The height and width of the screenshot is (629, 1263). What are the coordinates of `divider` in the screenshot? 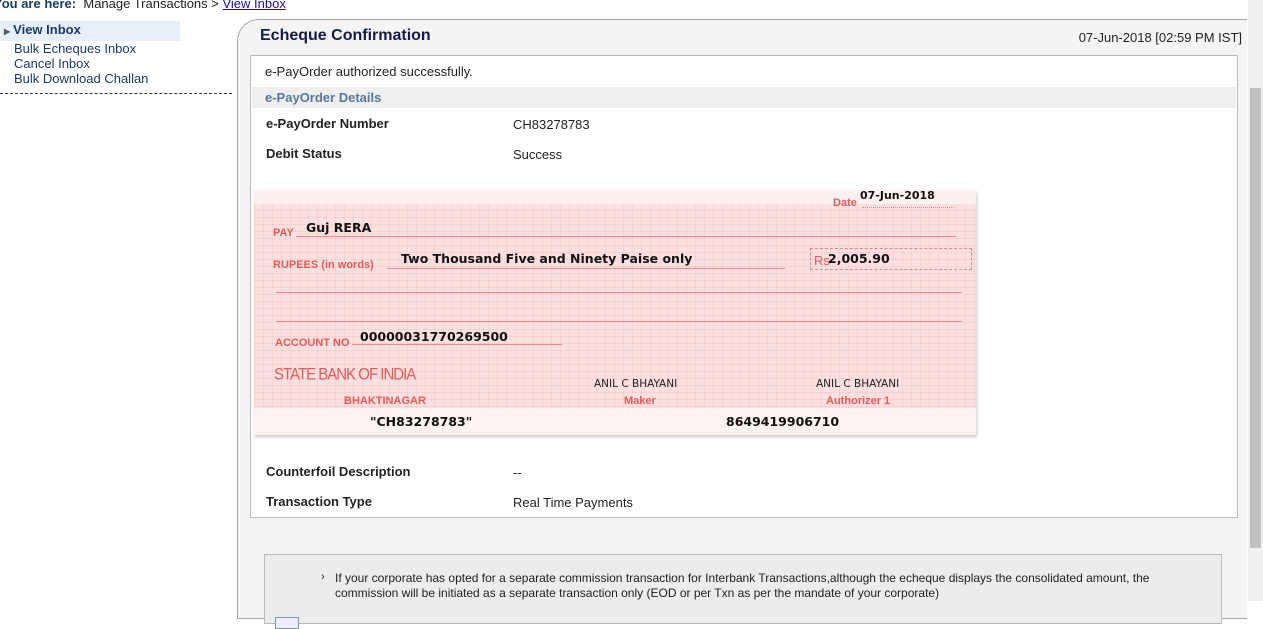 It's located at (116, 93).